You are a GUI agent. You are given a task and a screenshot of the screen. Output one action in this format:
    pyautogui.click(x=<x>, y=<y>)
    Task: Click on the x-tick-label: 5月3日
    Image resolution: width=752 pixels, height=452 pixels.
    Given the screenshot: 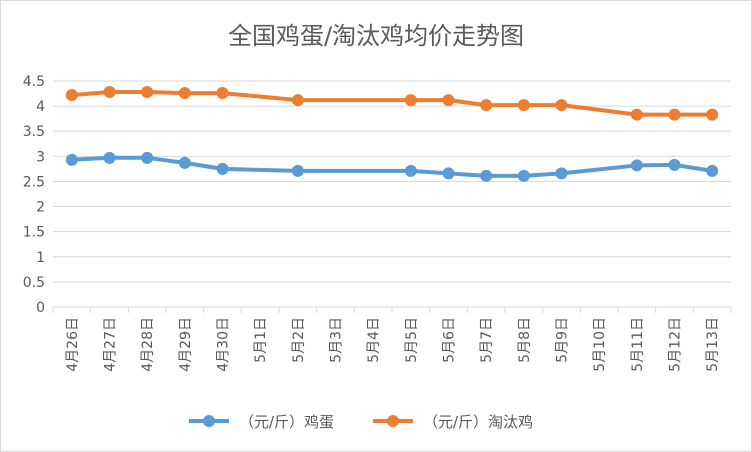 What is the action you would take?
    pyautogui.click(x=337, y=340)
    